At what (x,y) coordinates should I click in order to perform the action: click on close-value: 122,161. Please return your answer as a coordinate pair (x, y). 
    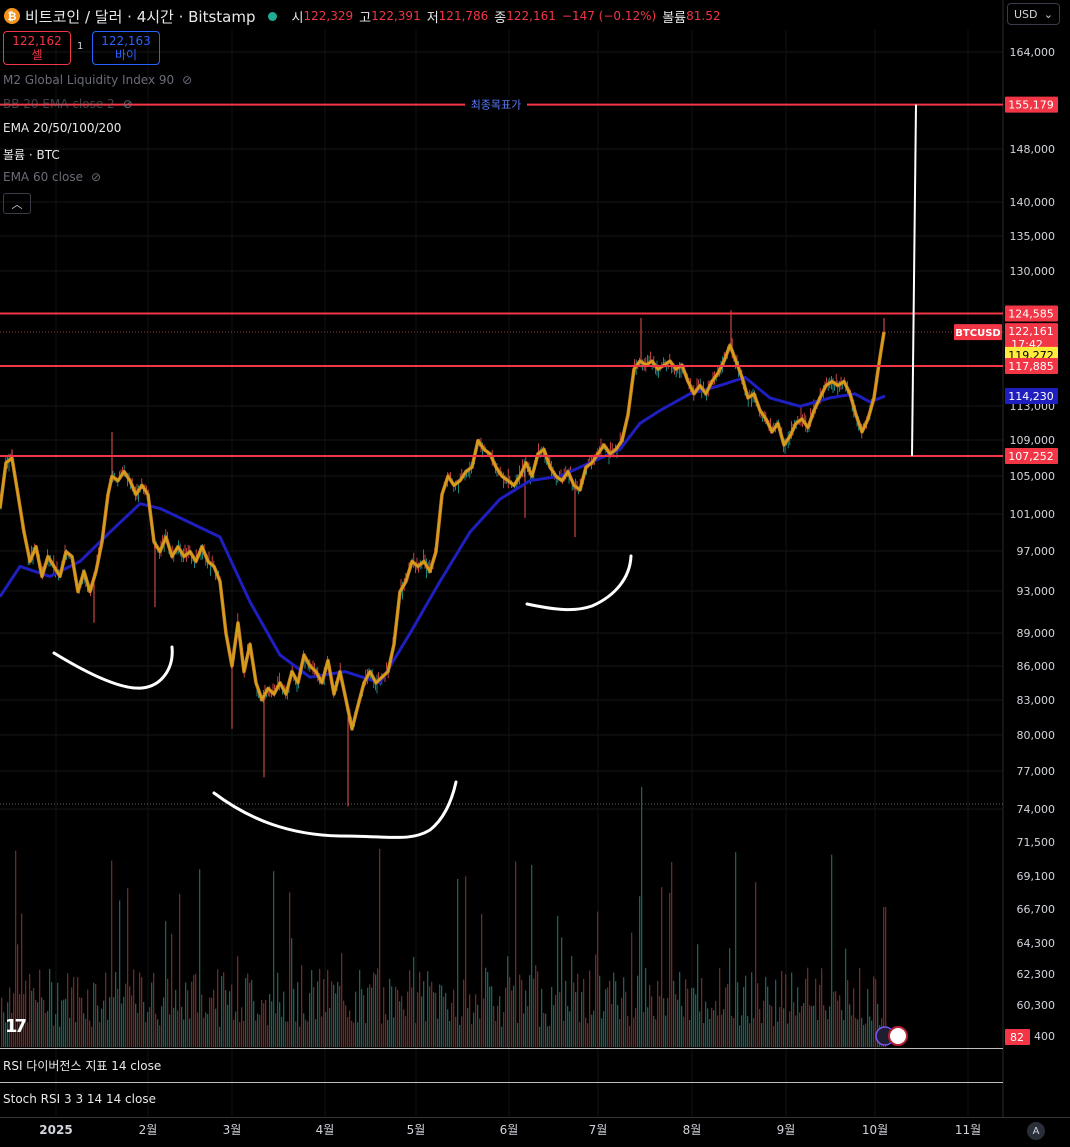
    Looking at the image, I should click on (531, 16).